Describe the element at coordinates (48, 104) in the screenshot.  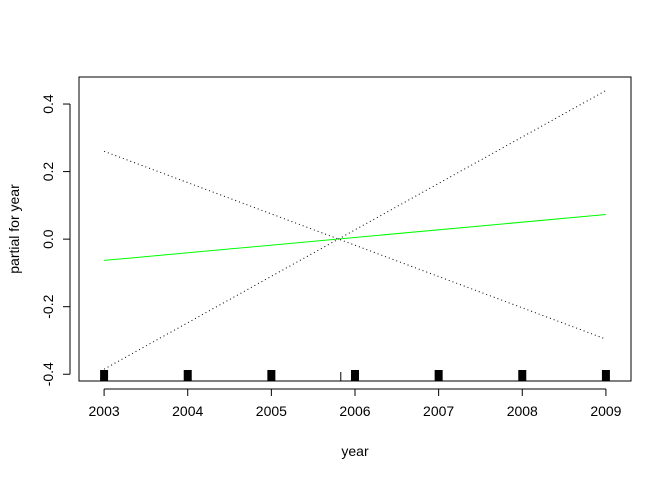
I see `y-tick-label: 0.4` at that location.